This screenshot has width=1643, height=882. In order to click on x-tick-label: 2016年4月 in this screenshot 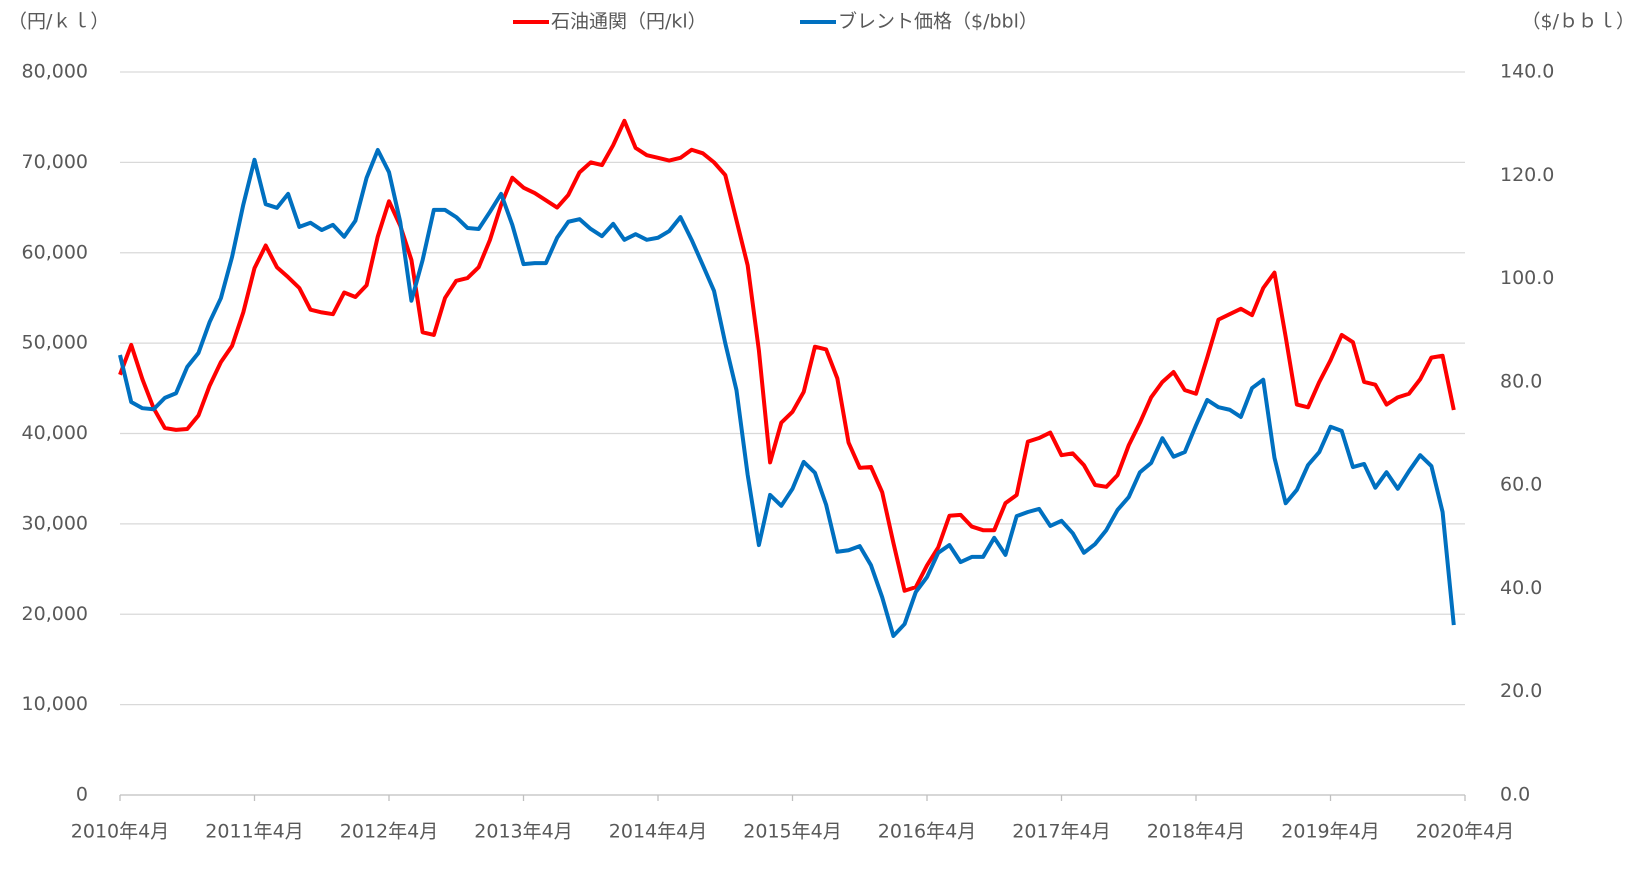, I will do `click(927, 832)`.